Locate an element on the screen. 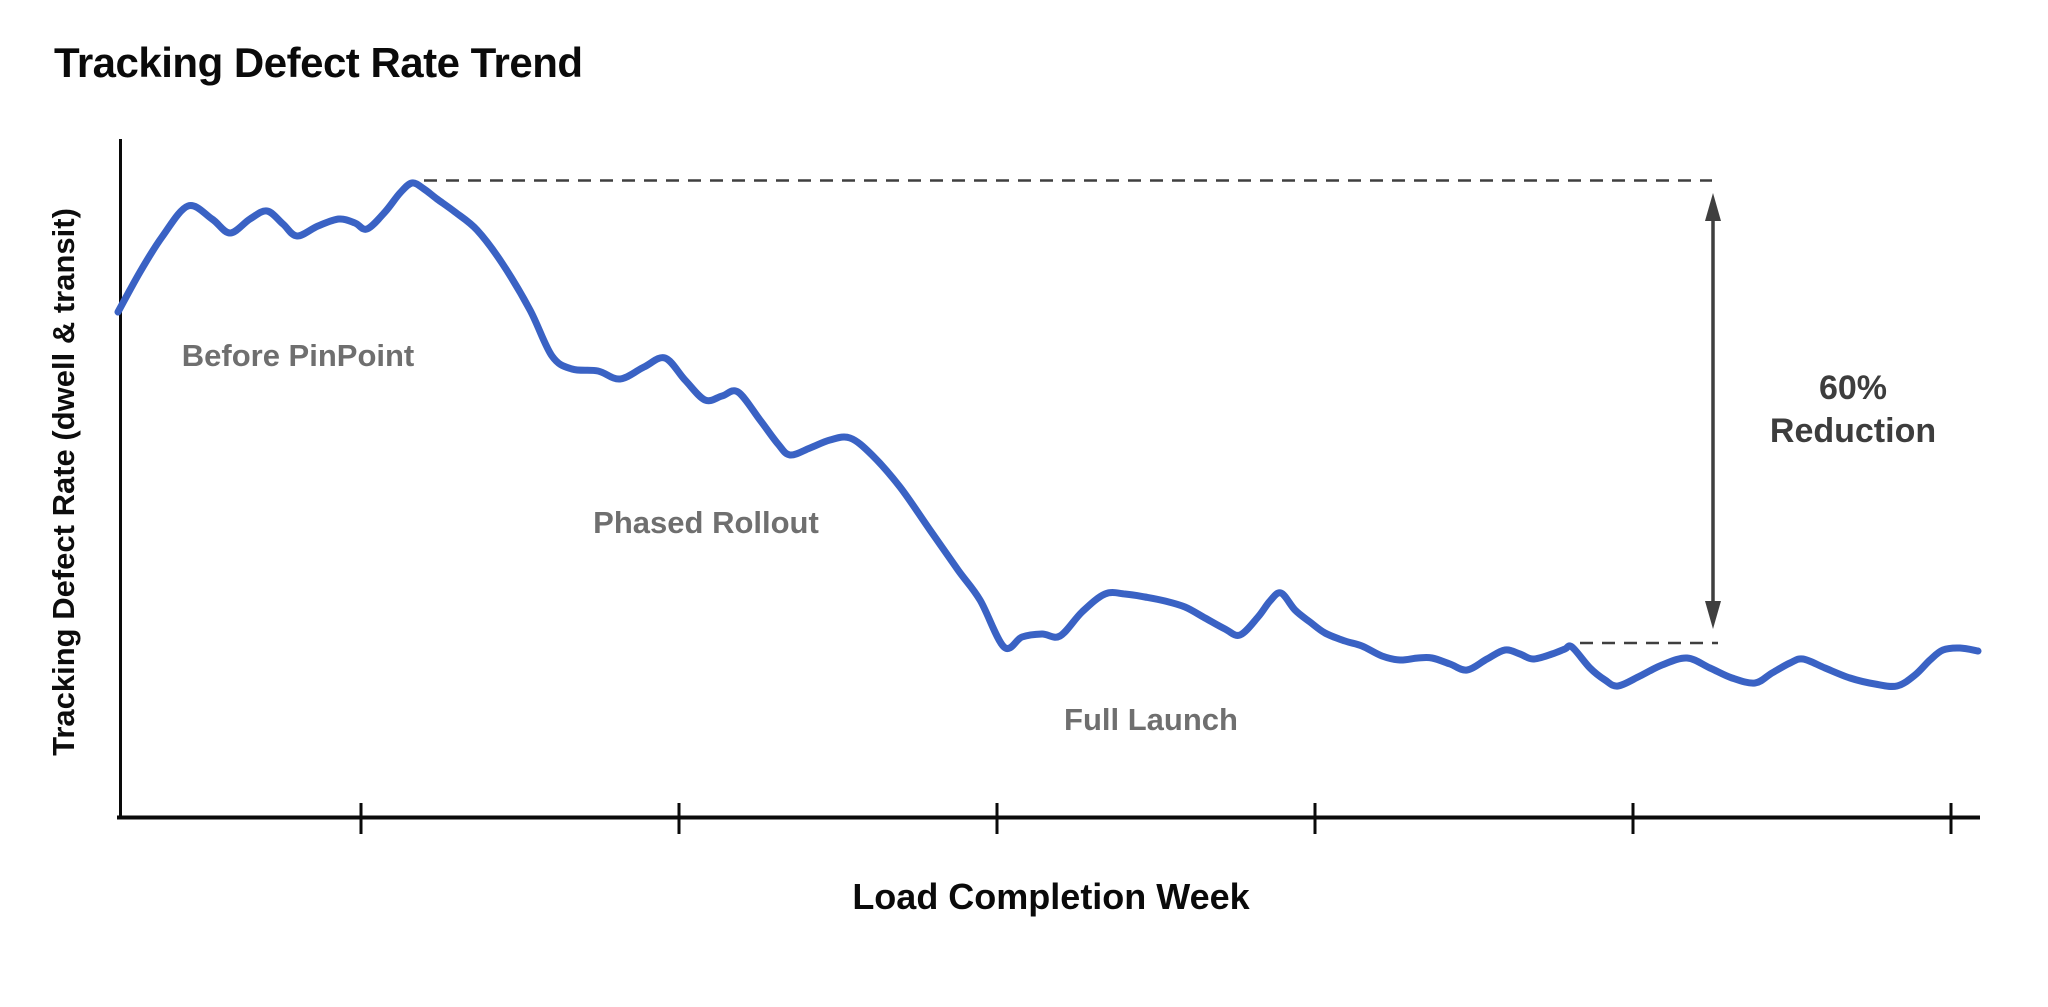 The width and height of the screenshot is (2048, 1007). phase-label-before-pinpoint: Before PinPoint is located at coordinates (298, 355).